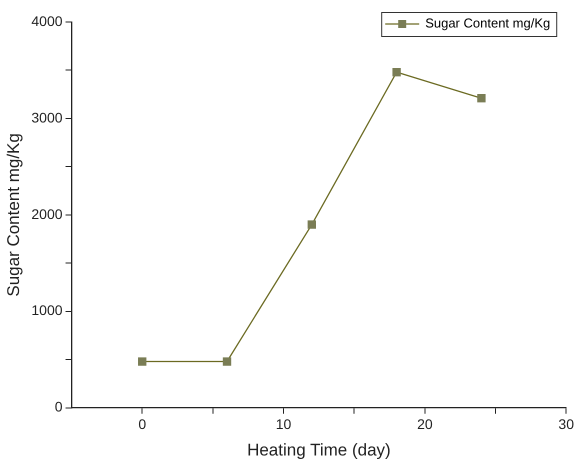  Describe the element at coordinates (58, 406) in the screenshot. I see `y-tick-label: 0` at that location.